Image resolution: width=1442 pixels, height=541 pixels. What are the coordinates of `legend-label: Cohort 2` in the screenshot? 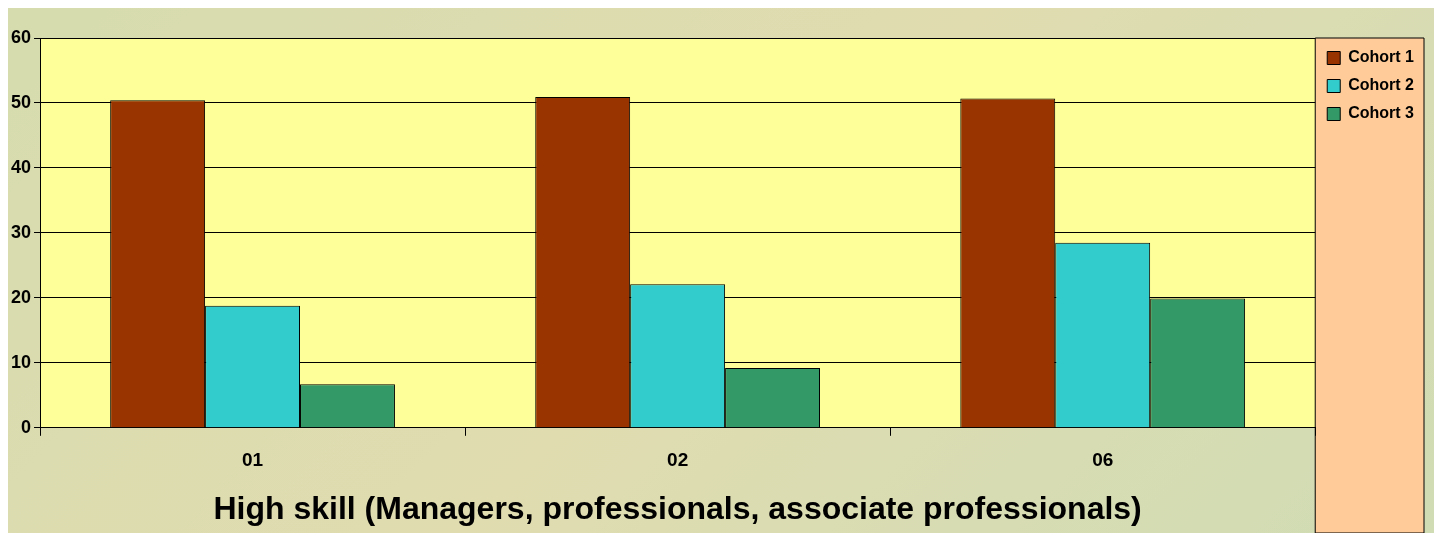 It's located at (1381, 85).